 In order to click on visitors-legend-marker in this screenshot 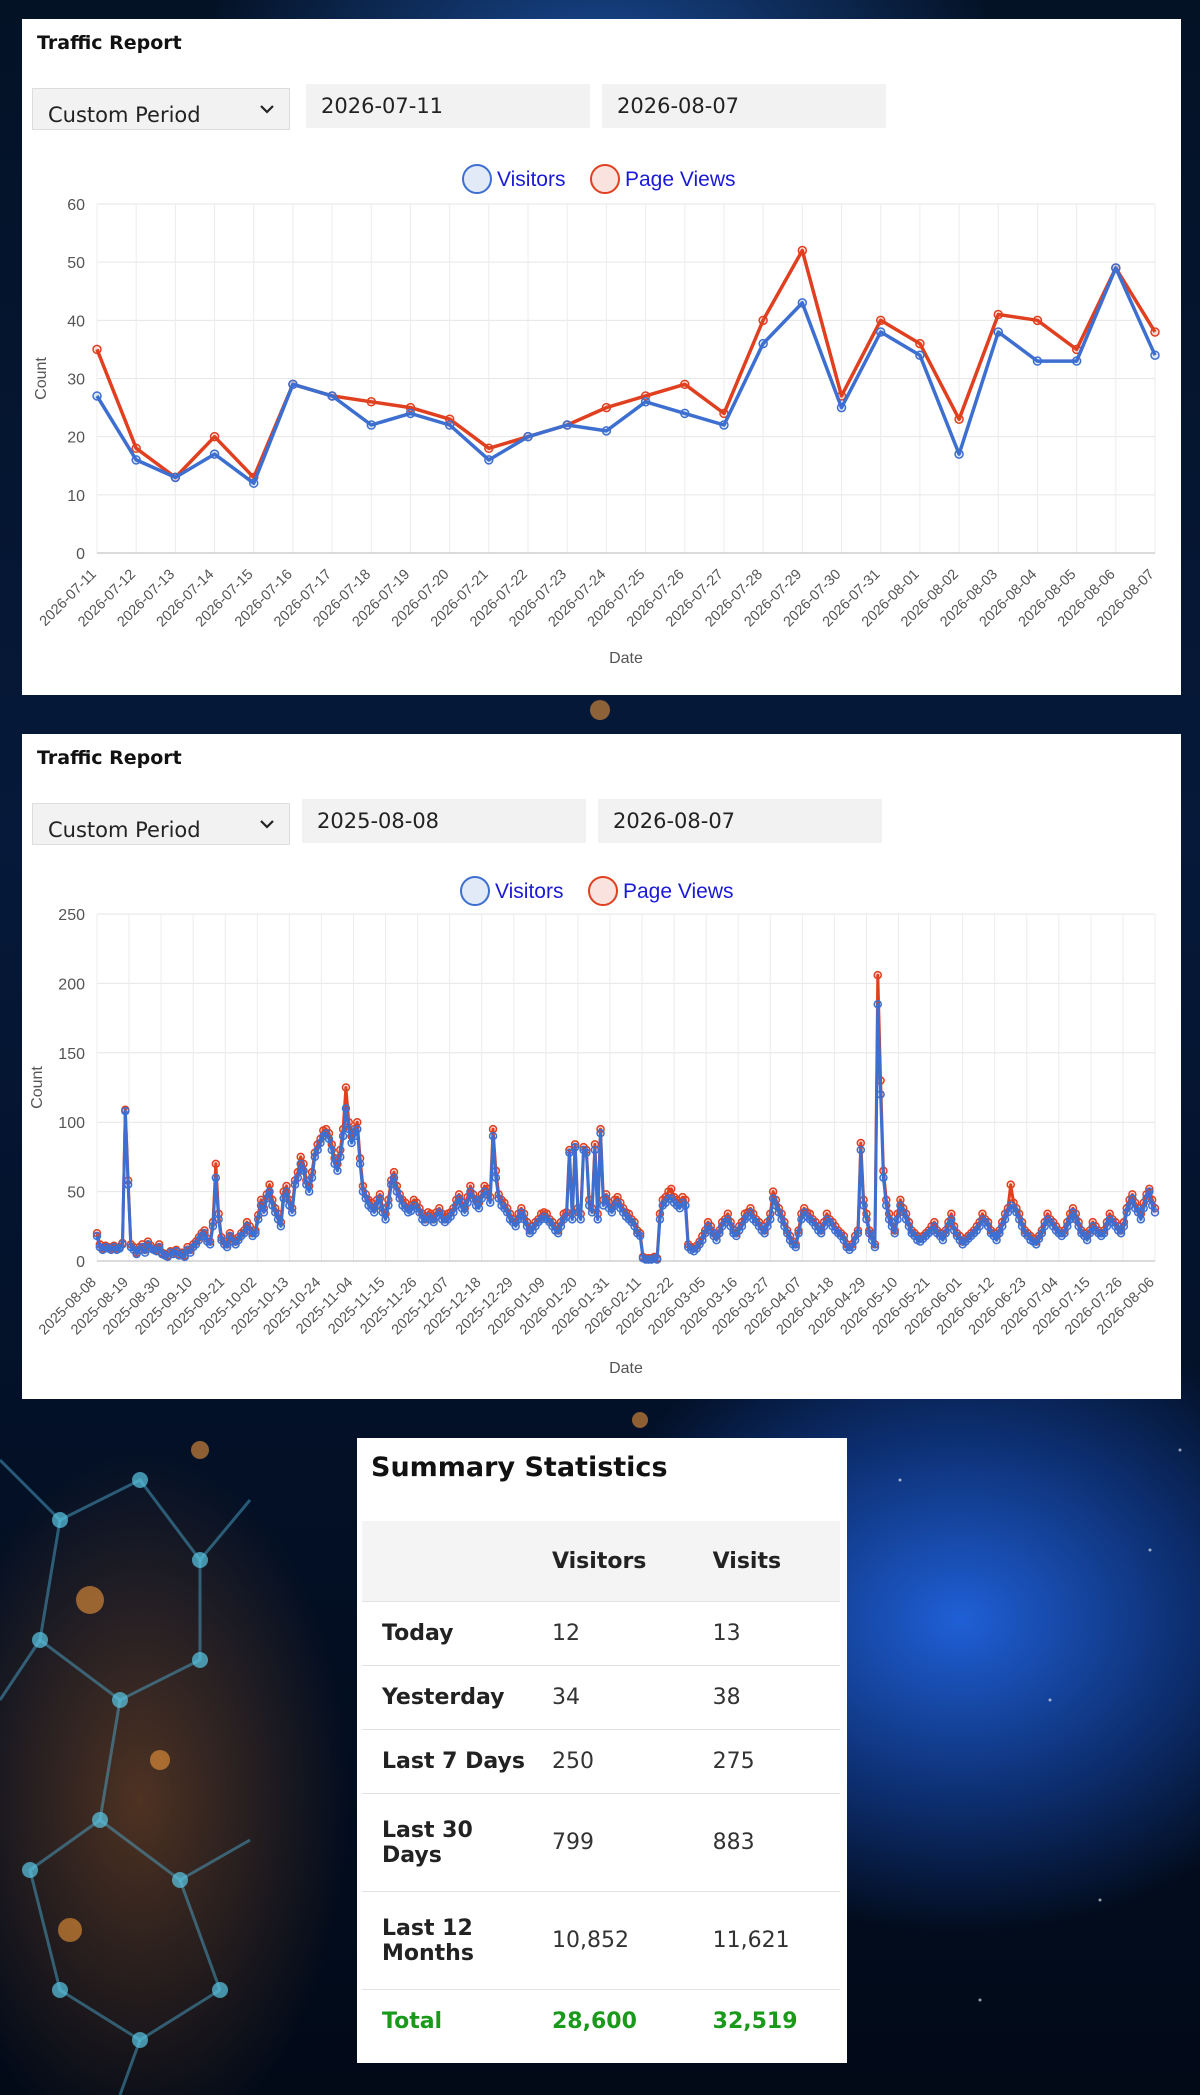, I will do `click(475, 891)`.